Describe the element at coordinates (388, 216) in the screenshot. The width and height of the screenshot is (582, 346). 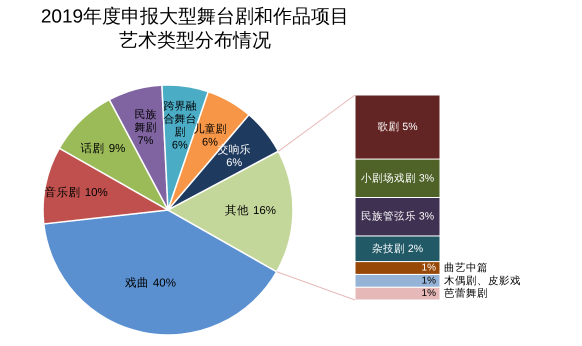
I see `series-label: 民族管弦乐` at that location.